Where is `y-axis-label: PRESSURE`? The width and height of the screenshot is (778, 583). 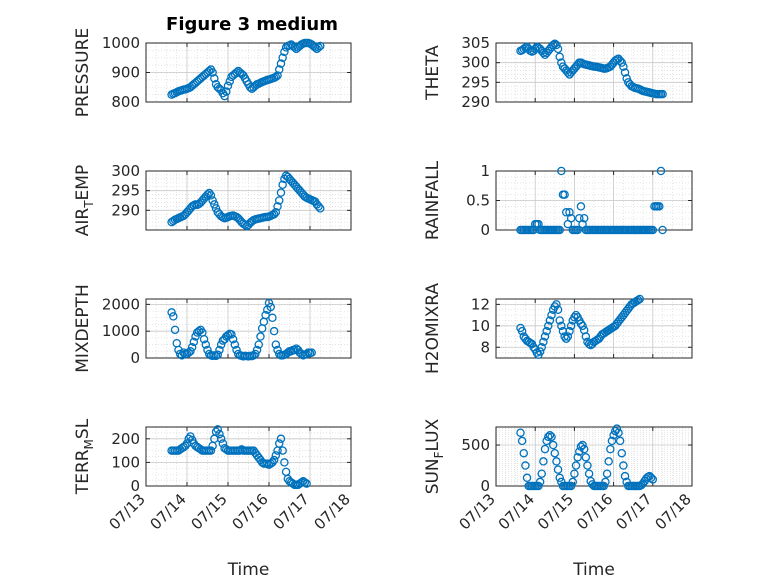
y-axis-label: PRESSURE is located at coordinates (83, 72).